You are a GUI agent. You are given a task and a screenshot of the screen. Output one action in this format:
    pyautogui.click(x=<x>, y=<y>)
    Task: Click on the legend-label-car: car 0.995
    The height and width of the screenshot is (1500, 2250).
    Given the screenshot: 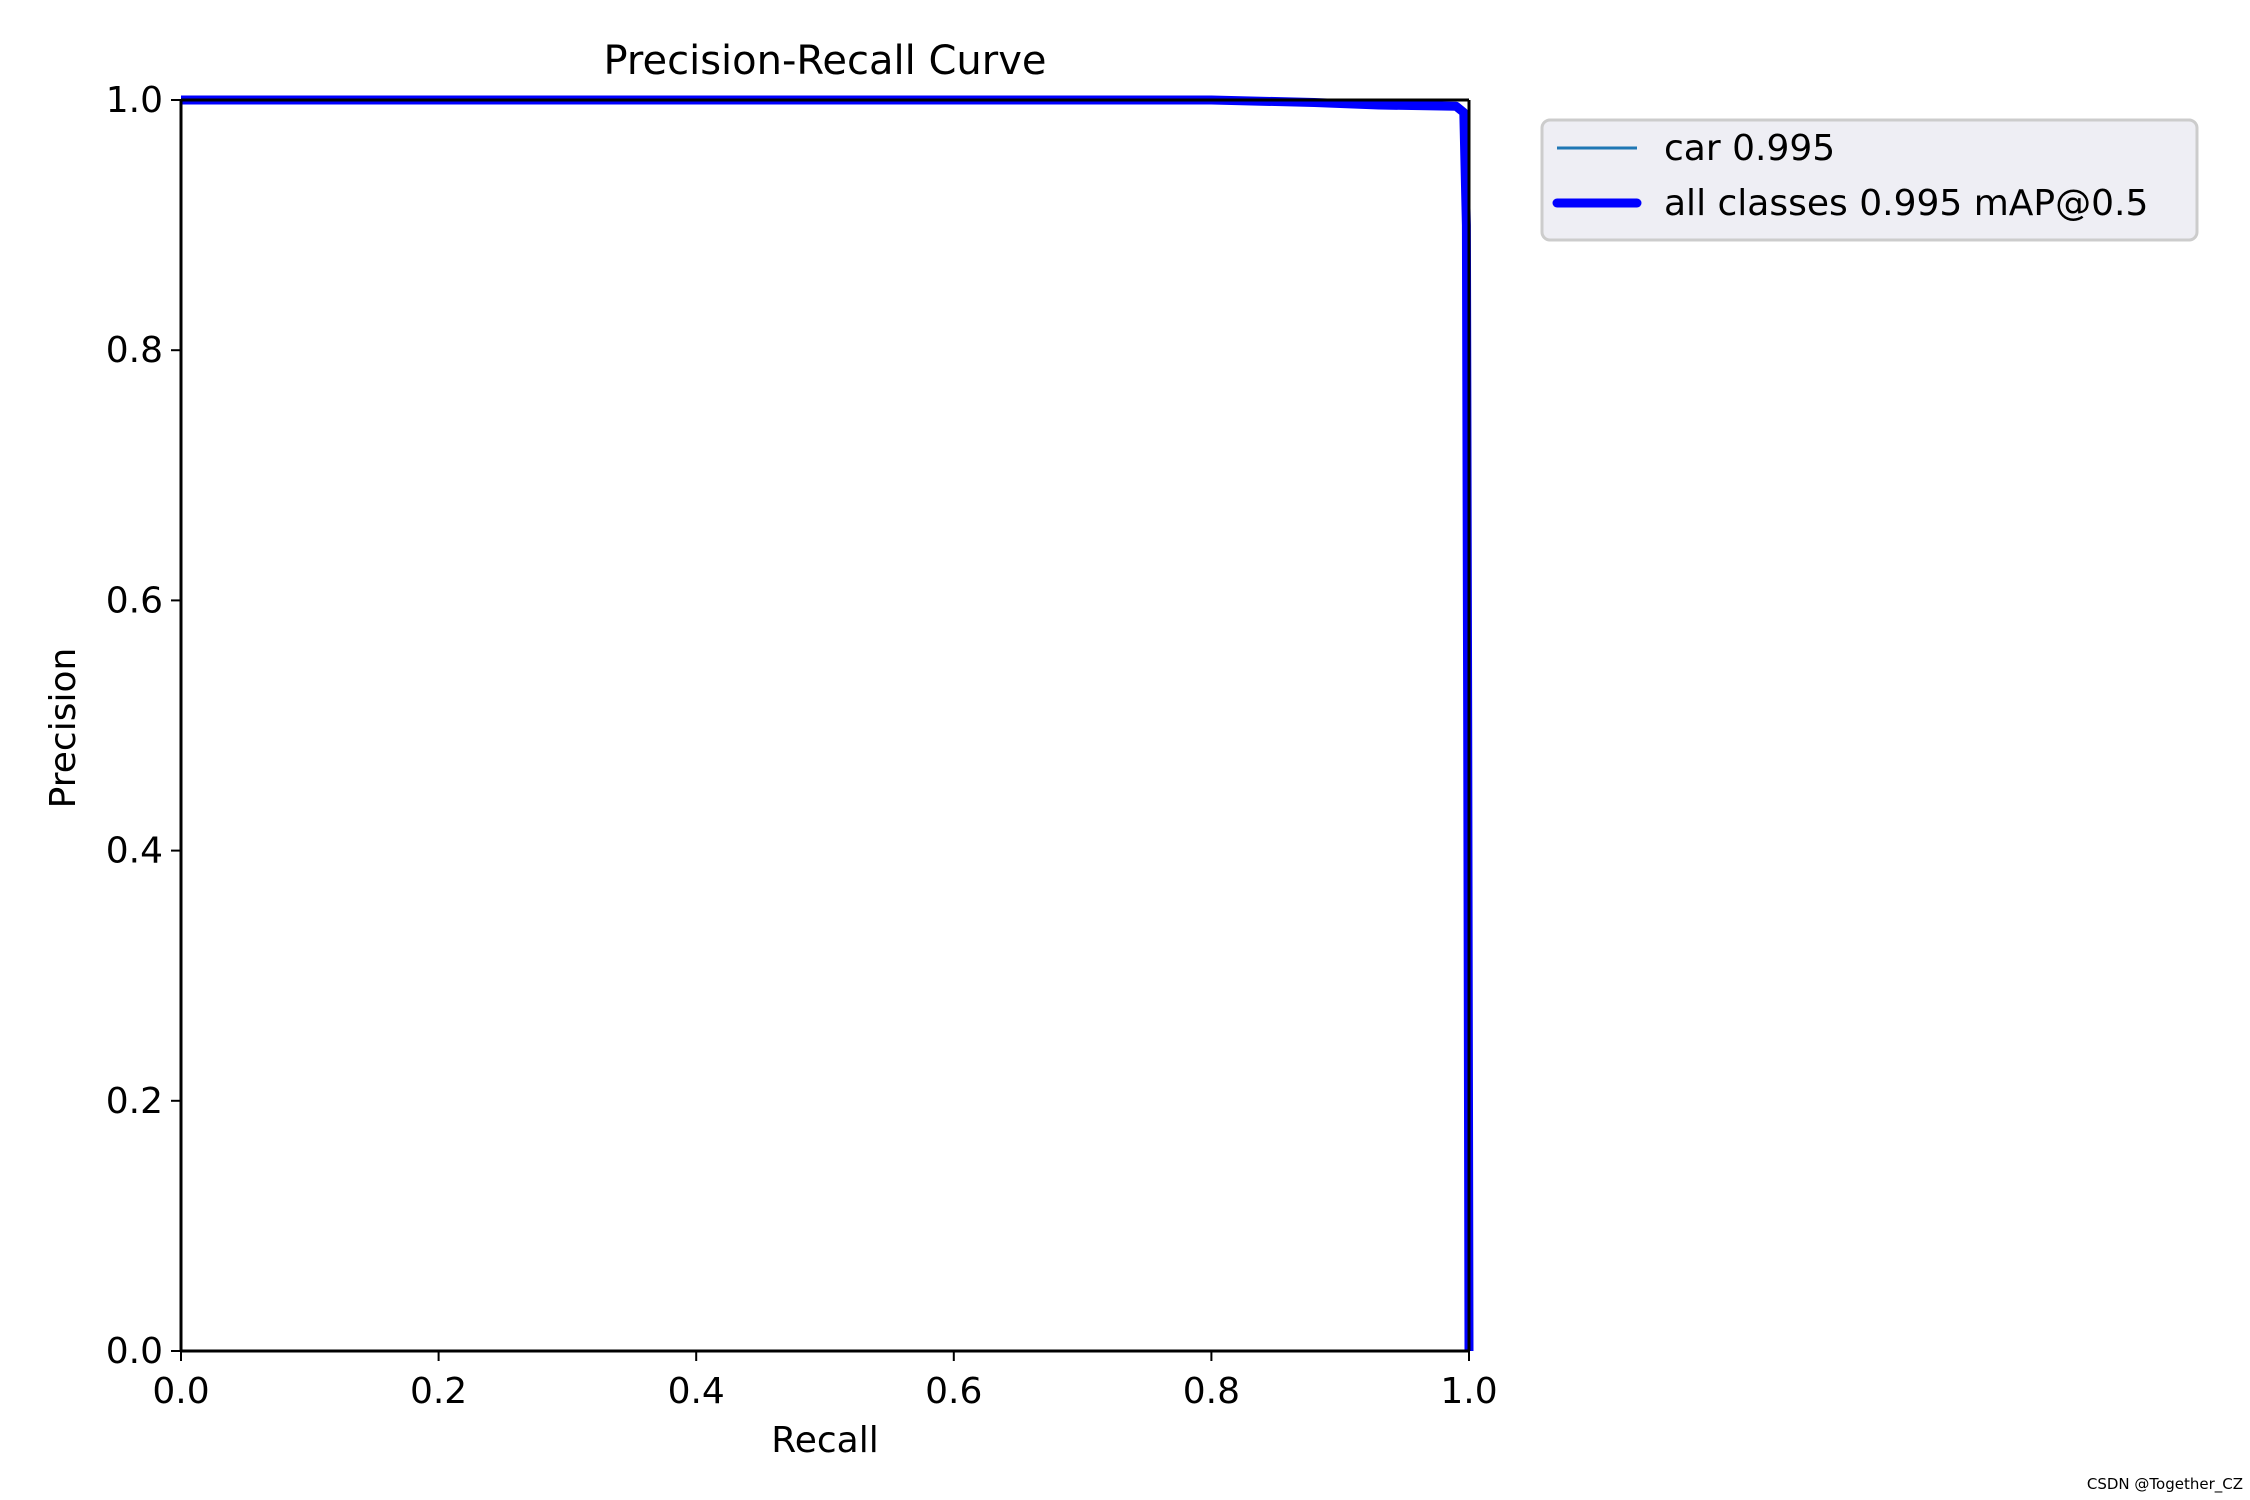 What is the action you would take?
    pyautogui.click(x=1749, y=148)
    